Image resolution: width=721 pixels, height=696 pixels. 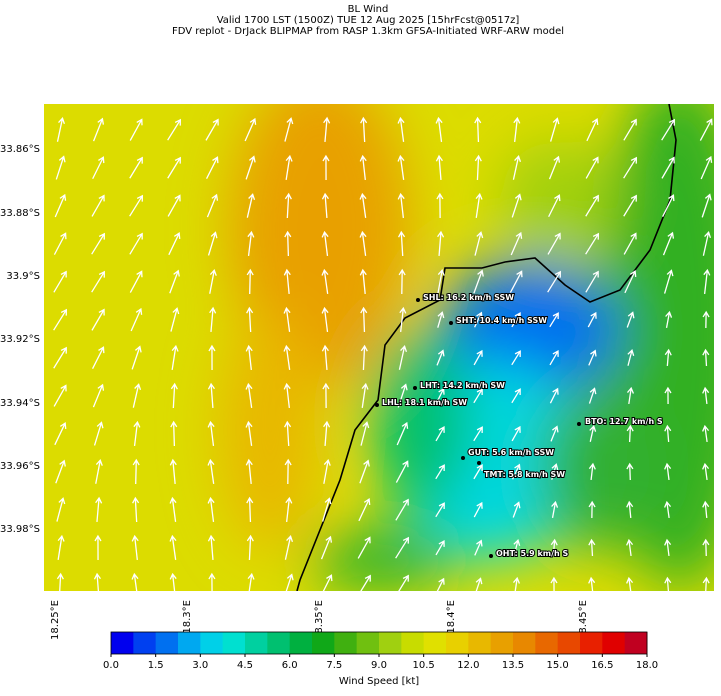 What do you see at coordinates (424, 665) in the screenshot?
I see `colorbar-tick-label: 10.5` at bounding box center [424, 665].